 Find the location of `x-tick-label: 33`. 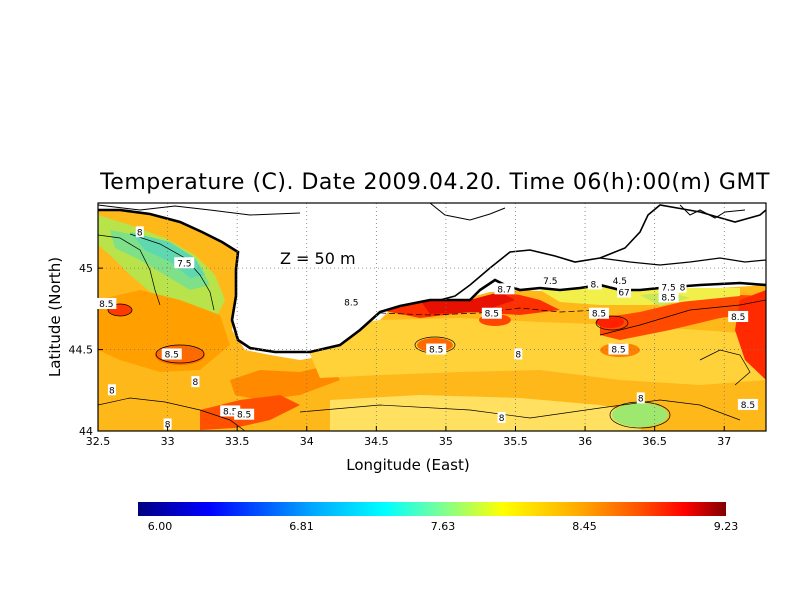

x-tick-label: 33 is located at coordinates (168, 441).